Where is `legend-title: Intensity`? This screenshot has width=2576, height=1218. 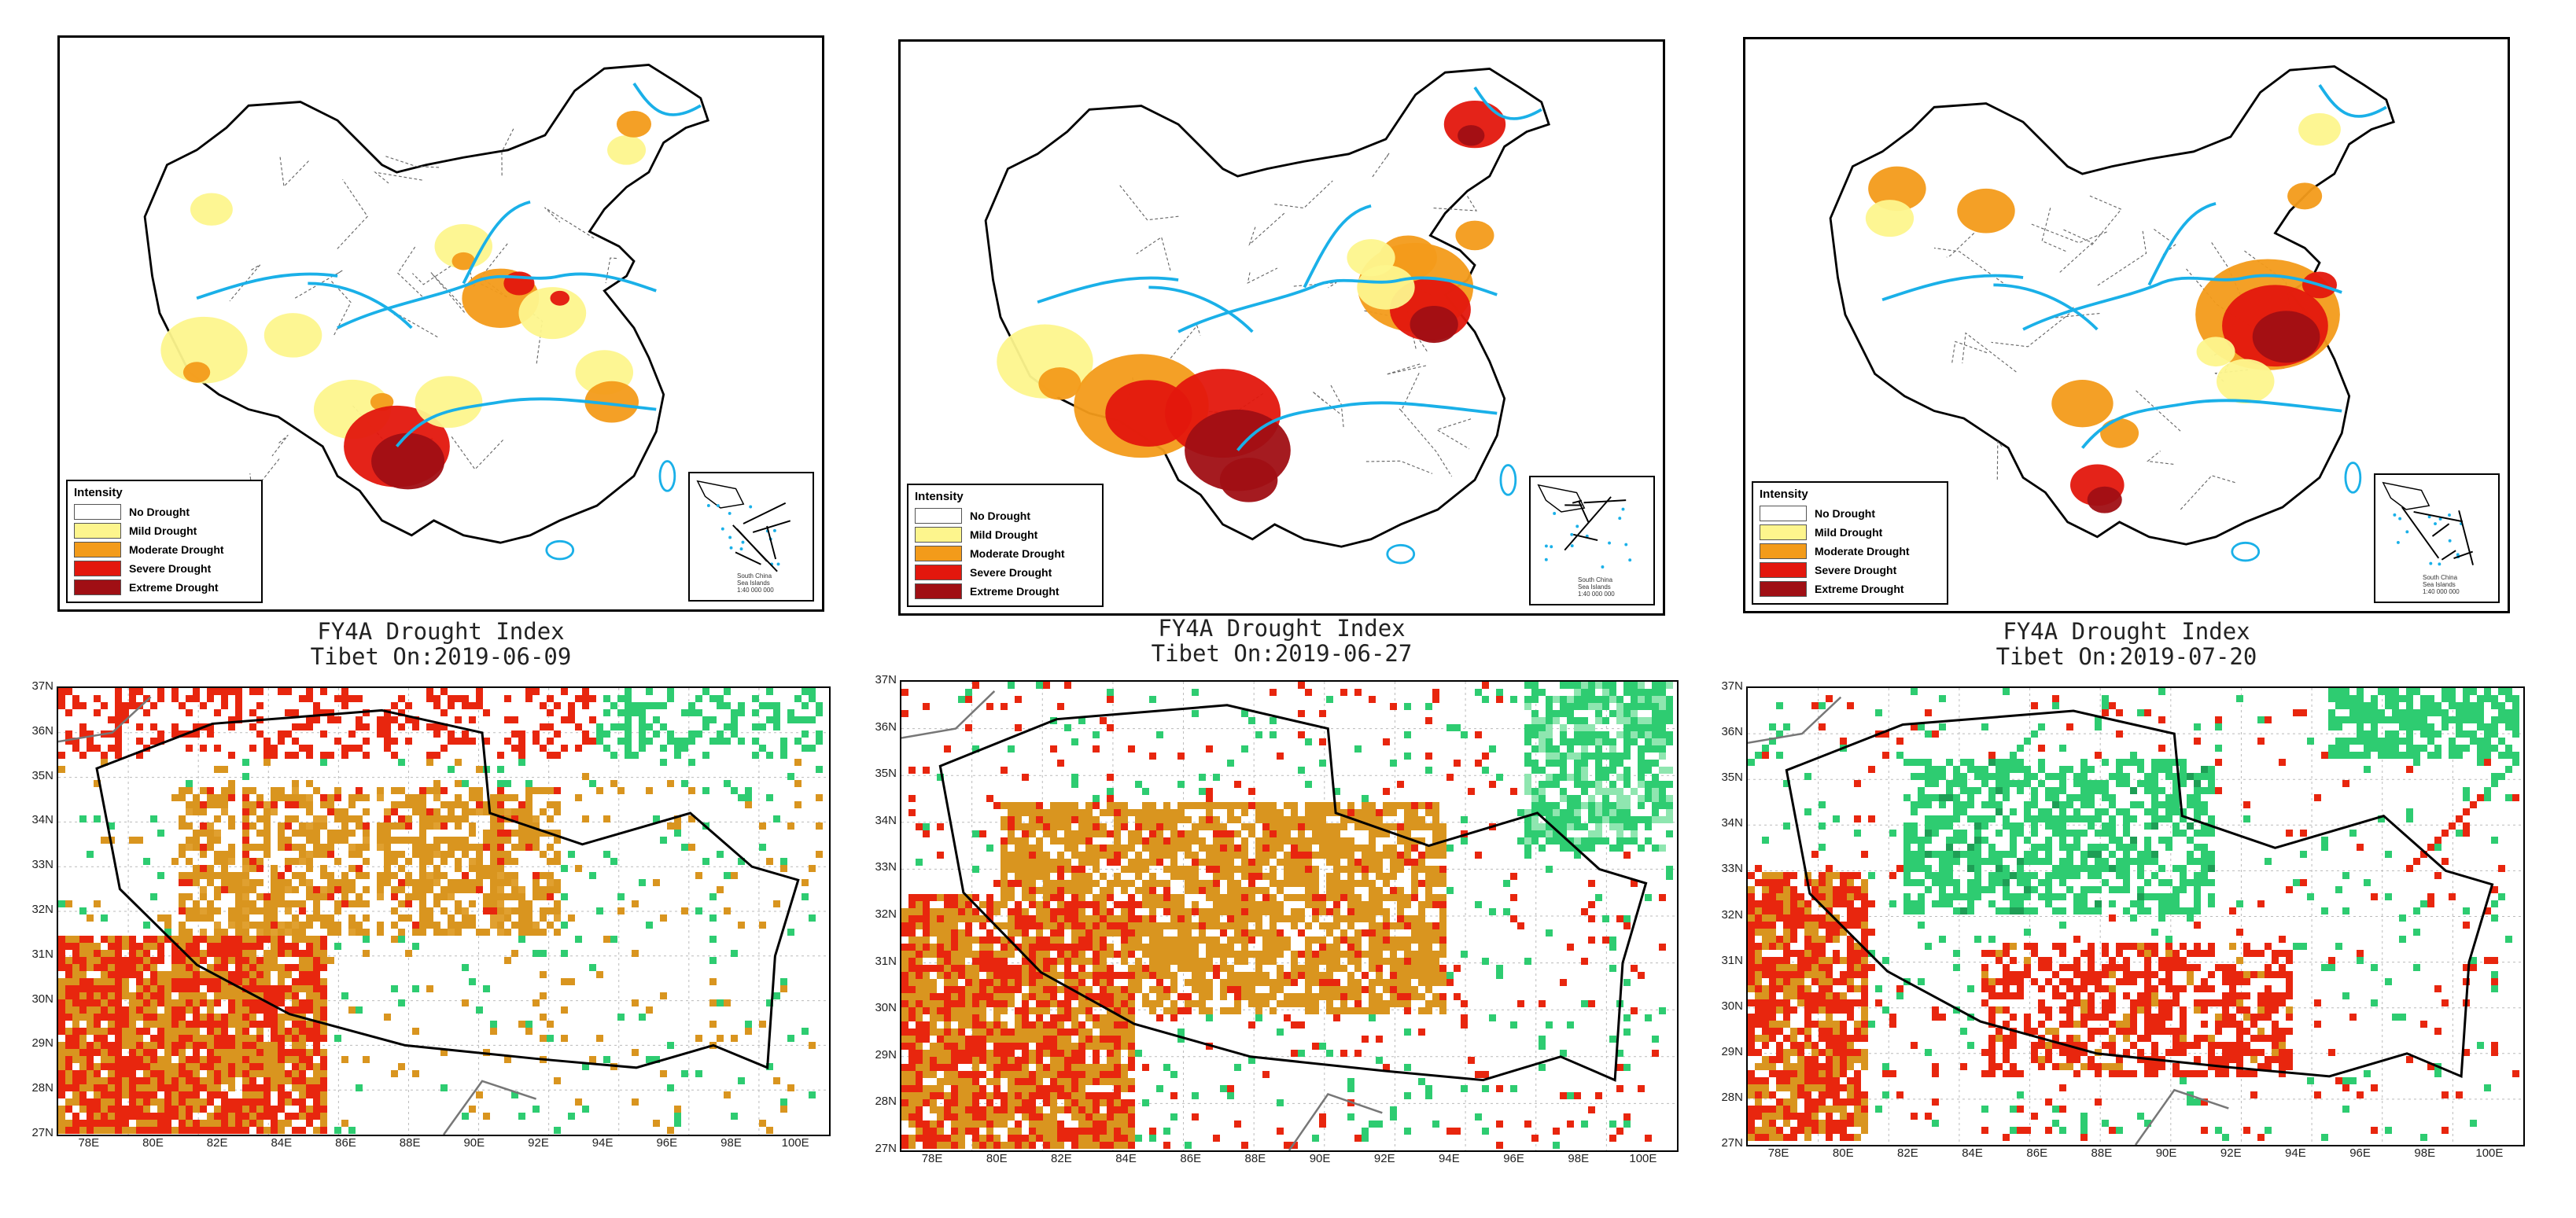 legend-title: Intensity is located at coordinates (1784, 494).